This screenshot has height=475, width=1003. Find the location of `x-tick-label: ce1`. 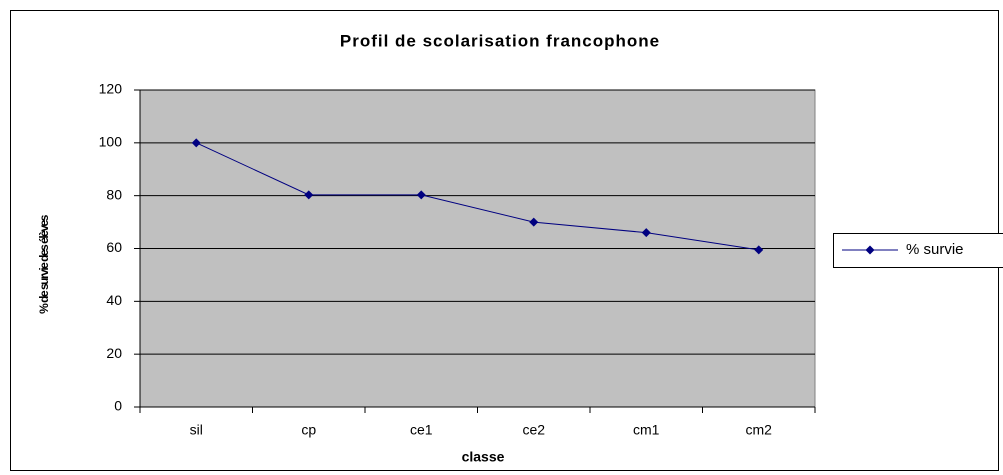

x-tick-label: ce1 is located at coordinates (421, 430).